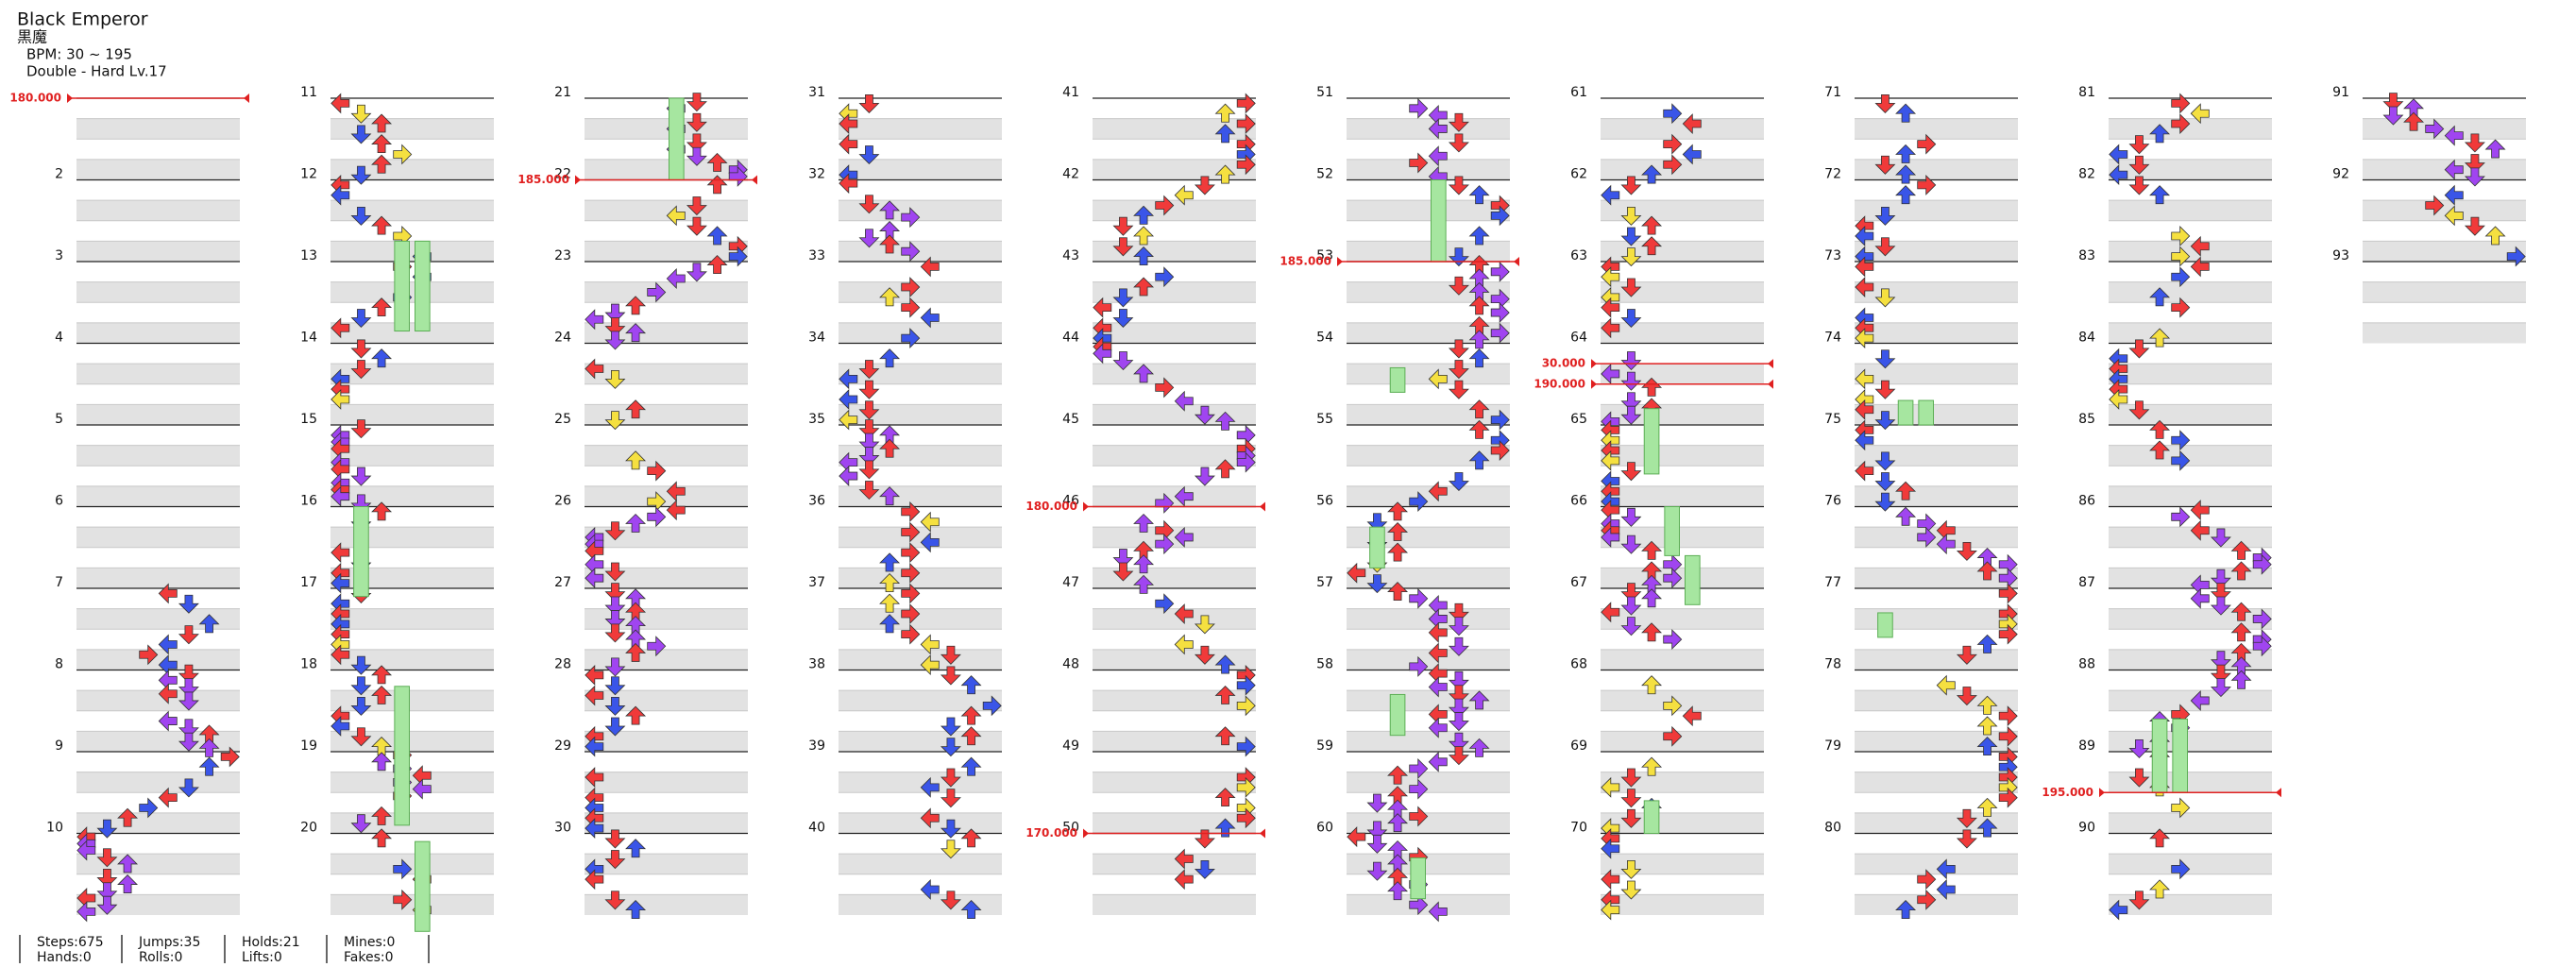 The image size is (2576, 967). Describe the element at coordinates (1262, 507) in the screenshot. I see `bpm-marker` at that location.